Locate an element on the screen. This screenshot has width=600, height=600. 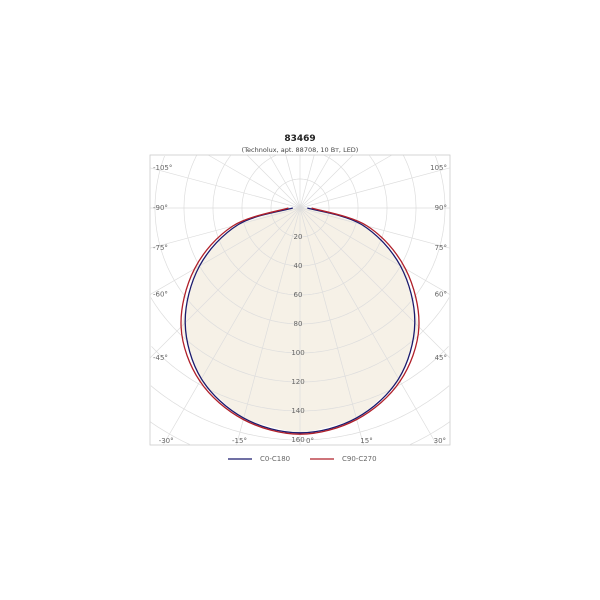
radial-tick-label: 120 is located at coordinates (297, 382).